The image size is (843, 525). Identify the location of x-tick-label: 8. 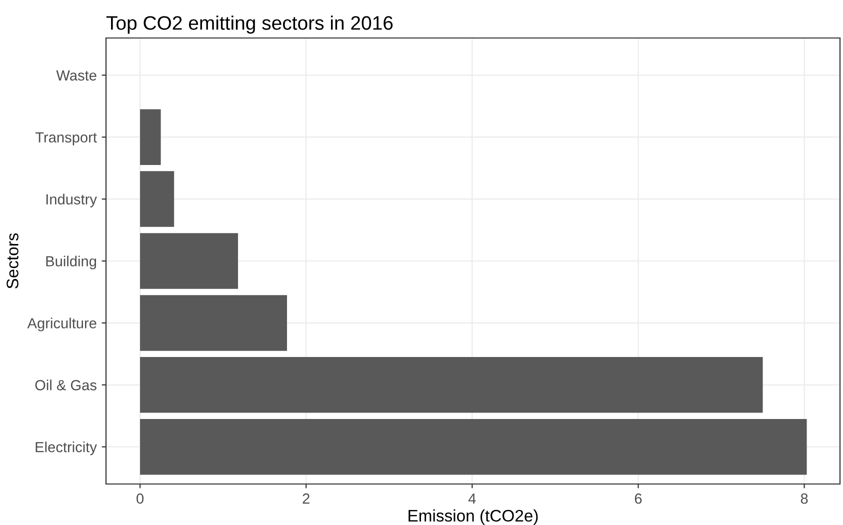
(804, 498).